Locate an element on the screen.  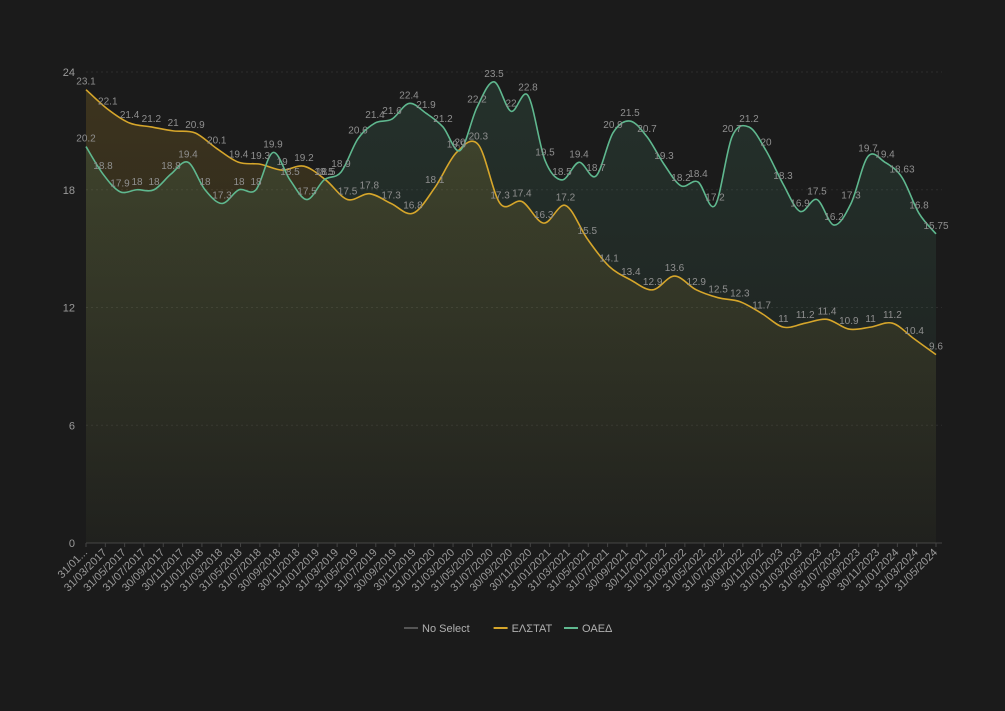
elstat-data-label: 12.5 is located at coordinates (718, 290).